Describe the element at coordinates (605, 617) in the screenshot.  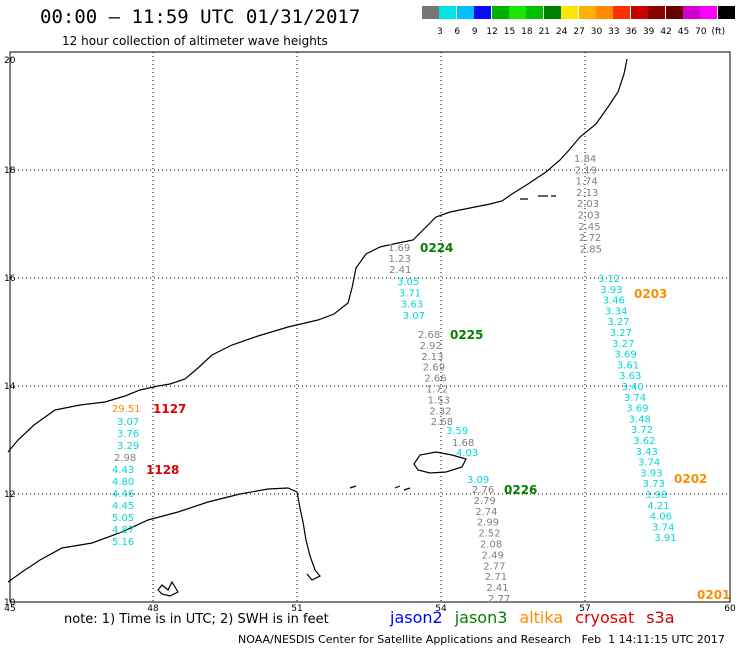
I see `satellite-legend-item: cryosat` at that location.